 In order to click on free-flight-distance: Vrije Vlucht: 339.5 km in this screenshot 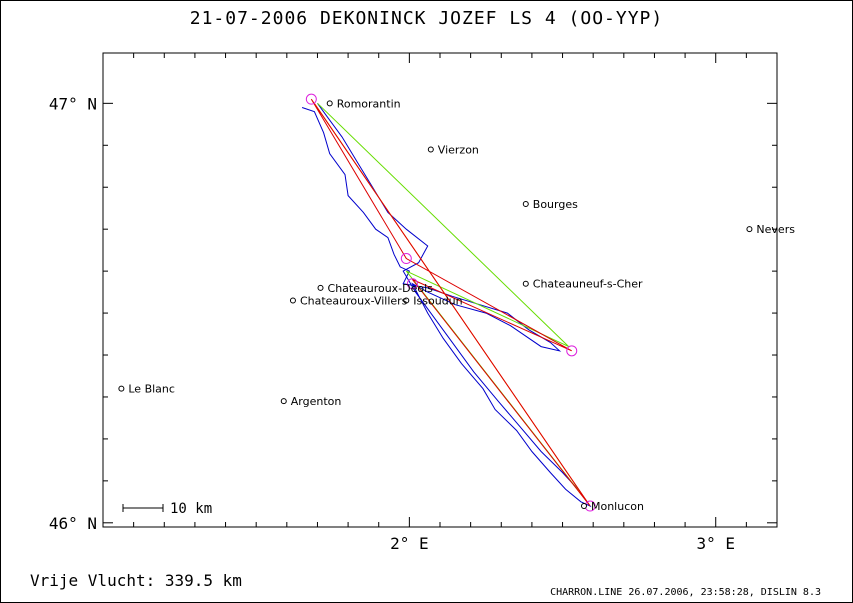, I will do `click(136, 580)`.